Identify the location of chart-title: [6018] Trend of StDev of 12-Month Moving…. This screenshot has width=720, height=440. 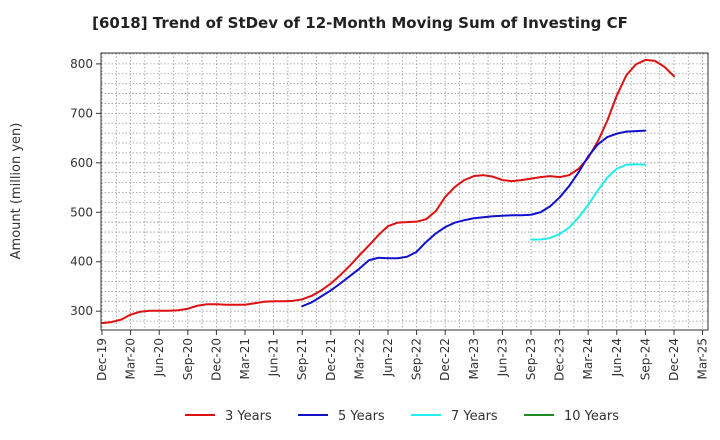
(360, 23).